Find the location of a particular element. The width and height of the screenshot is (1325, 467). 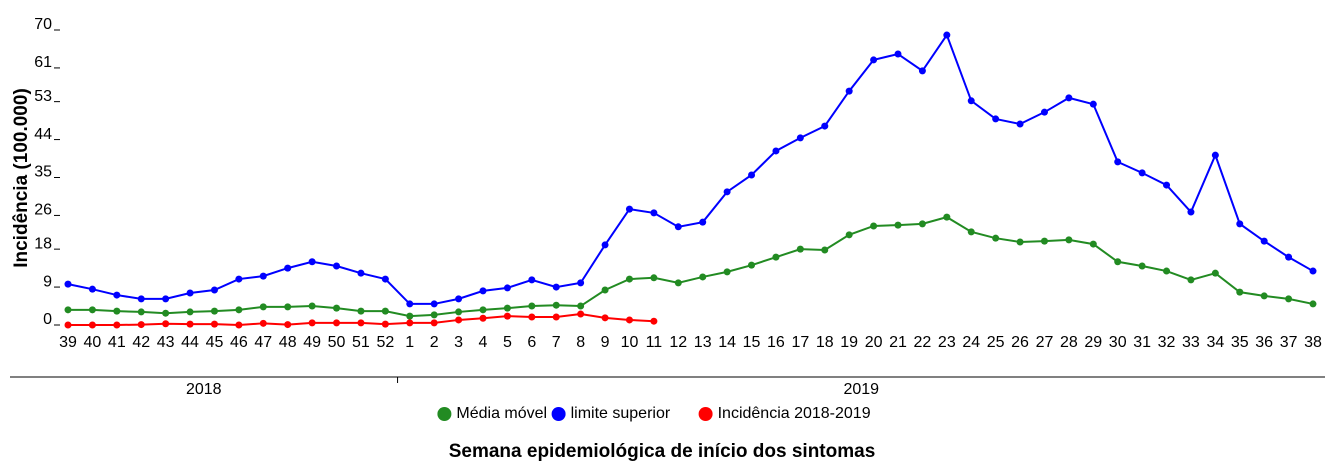

x-tick-label: 21 is located at coordinates (898, 342).